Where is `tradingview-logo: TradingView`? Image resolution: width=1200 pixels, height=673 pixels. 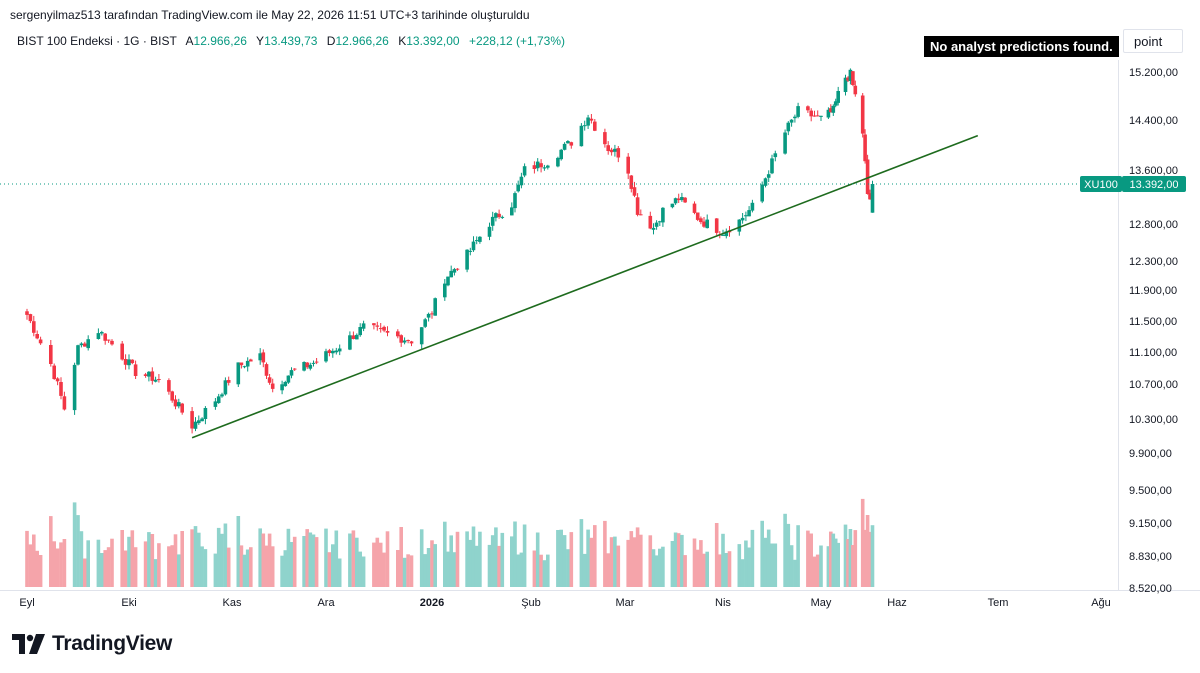
tradingview-logo: TradingView is located at coordinates (92, 644).